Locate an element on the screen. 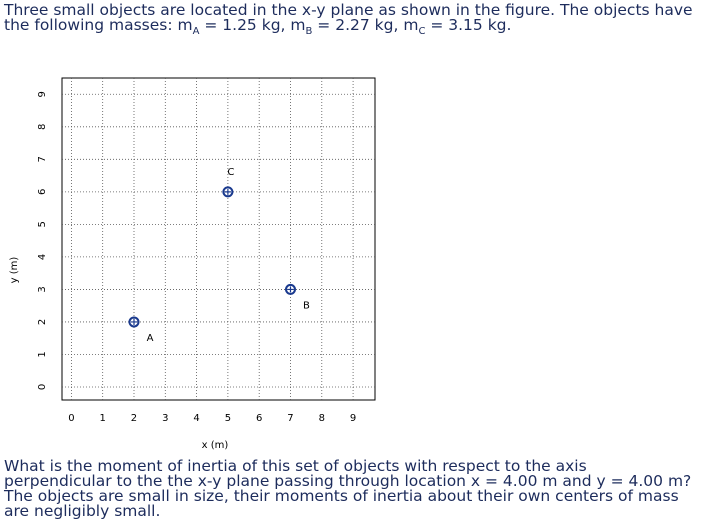 The image size is (702, 530). y-tick-label: 0 is located at coordinates (42, 387).